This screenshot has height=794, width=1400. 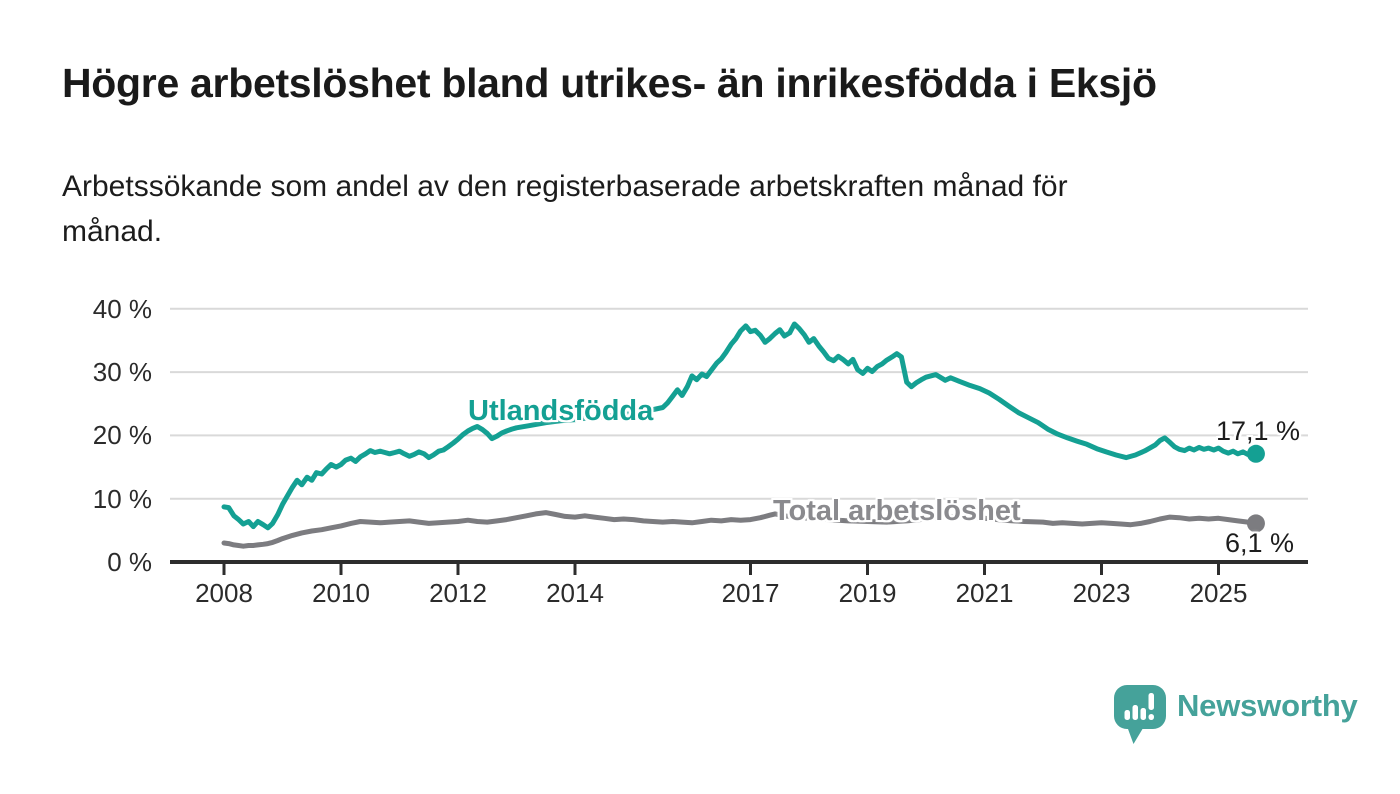 What do you see at coordinates (122, 498) in the screenshot?
I see `y-tick-label-10: 10 %` at bounding box center [122, 498].